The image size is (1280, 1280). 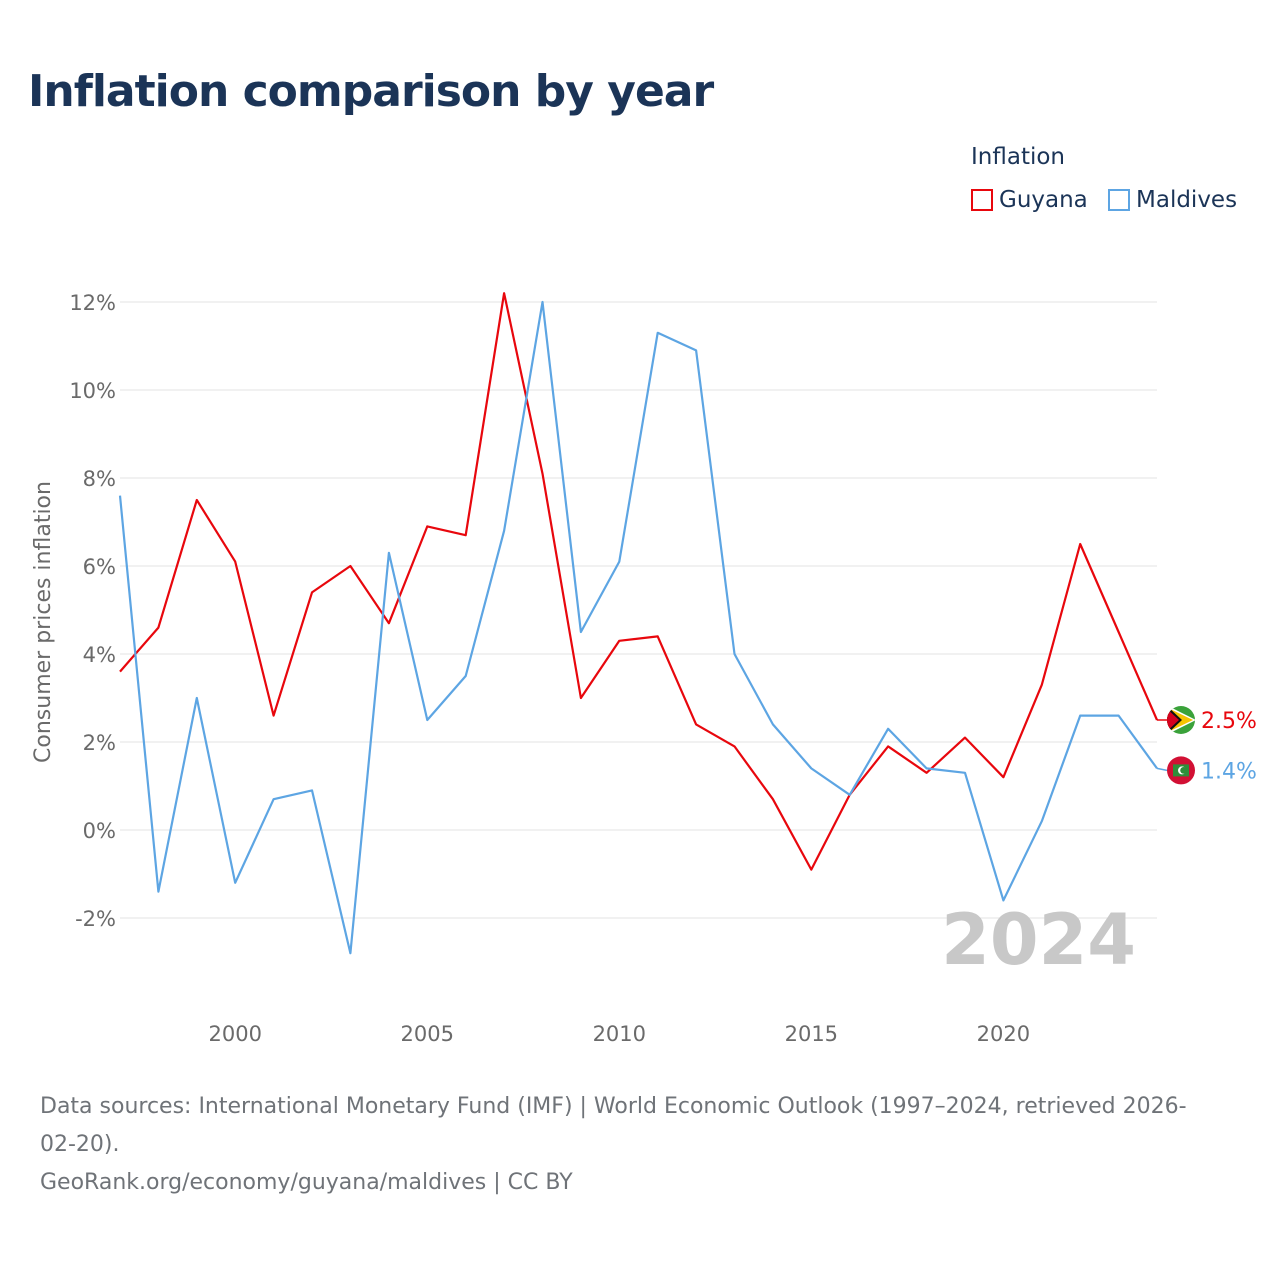 I want to click on end-label-guyana: 2.5%, so click(x=1229, y=721).